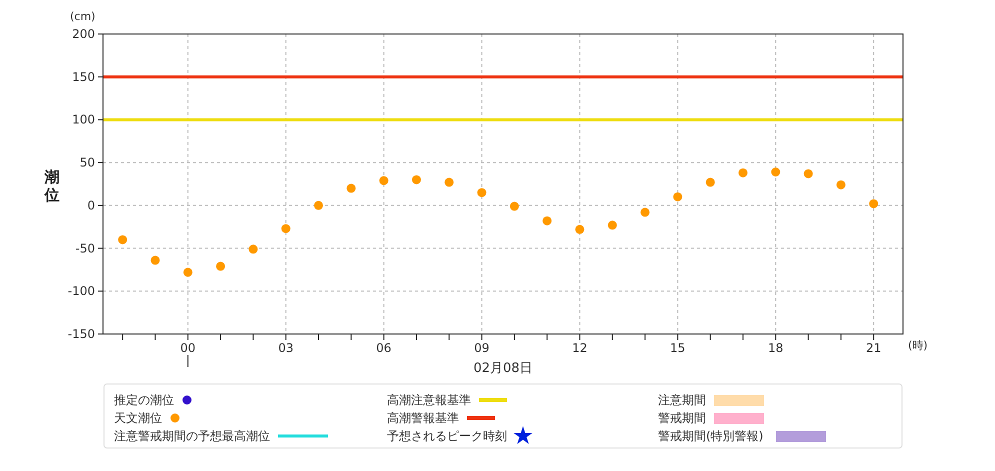  Describe the element at coordinates (87, 163) in the screenshot. I see `y-tick-label: 50` at that location.